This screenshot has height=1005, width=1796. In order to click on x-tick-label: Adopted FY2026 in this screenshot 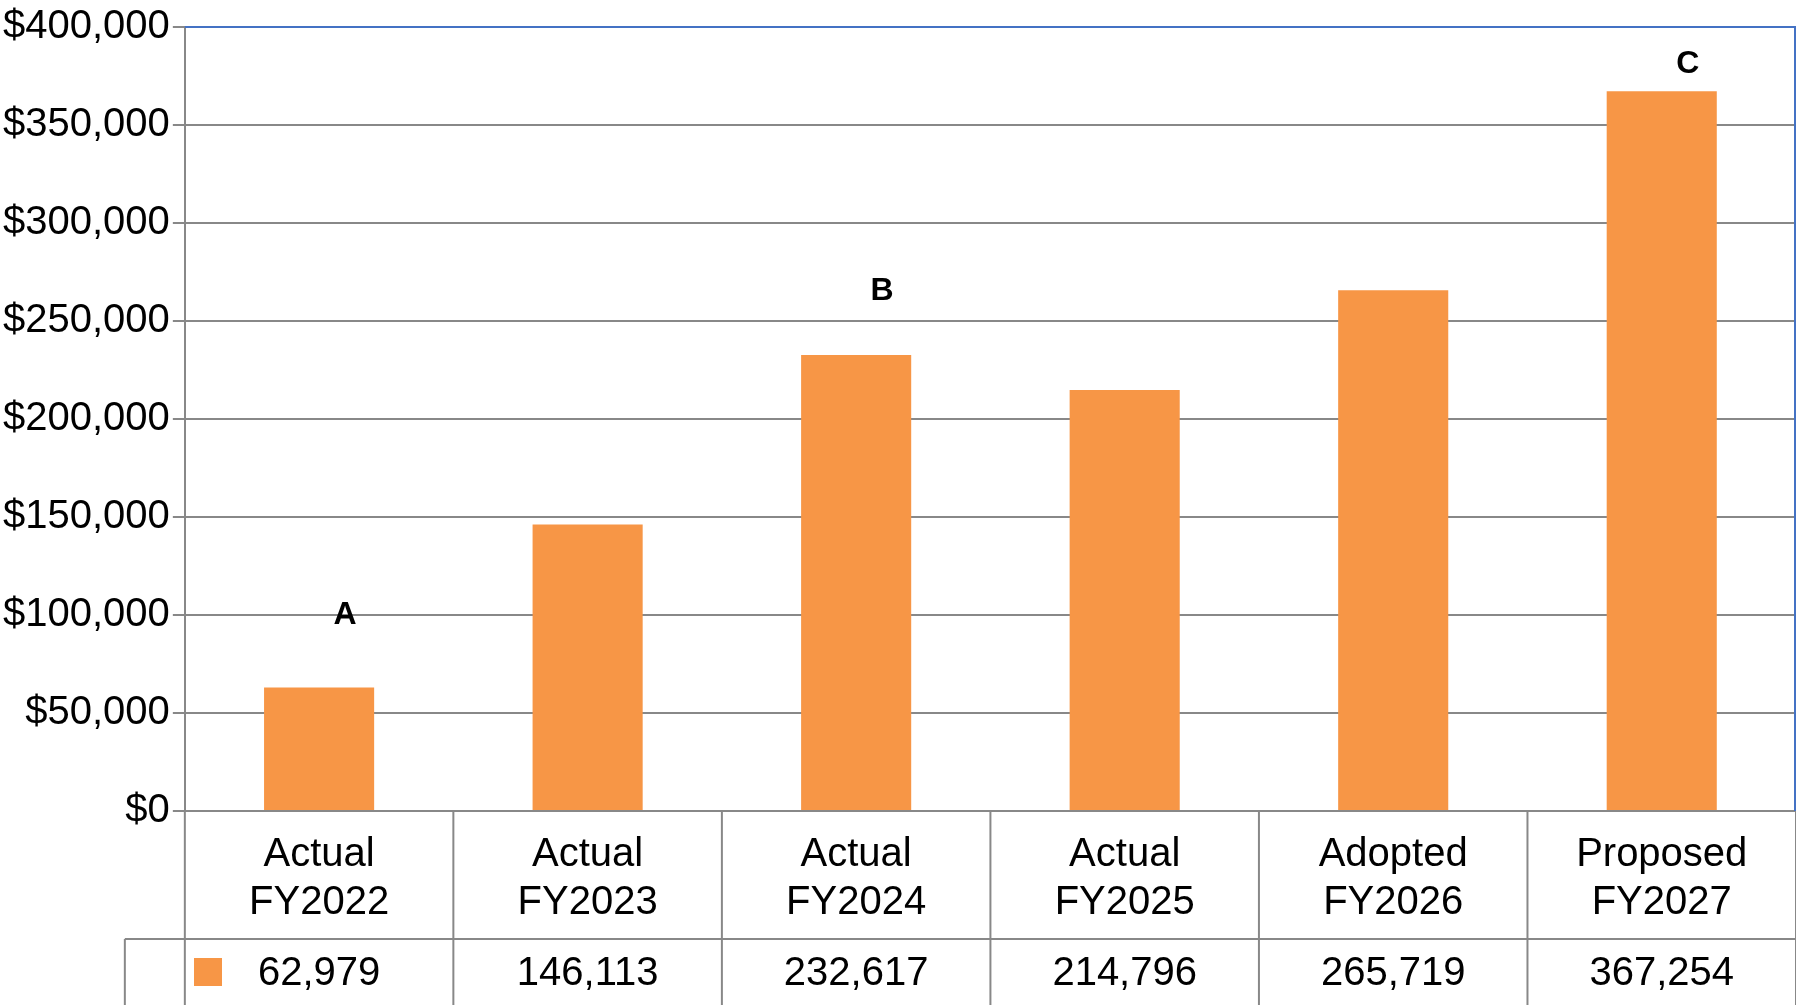, I will do `click(1393, 876)`.